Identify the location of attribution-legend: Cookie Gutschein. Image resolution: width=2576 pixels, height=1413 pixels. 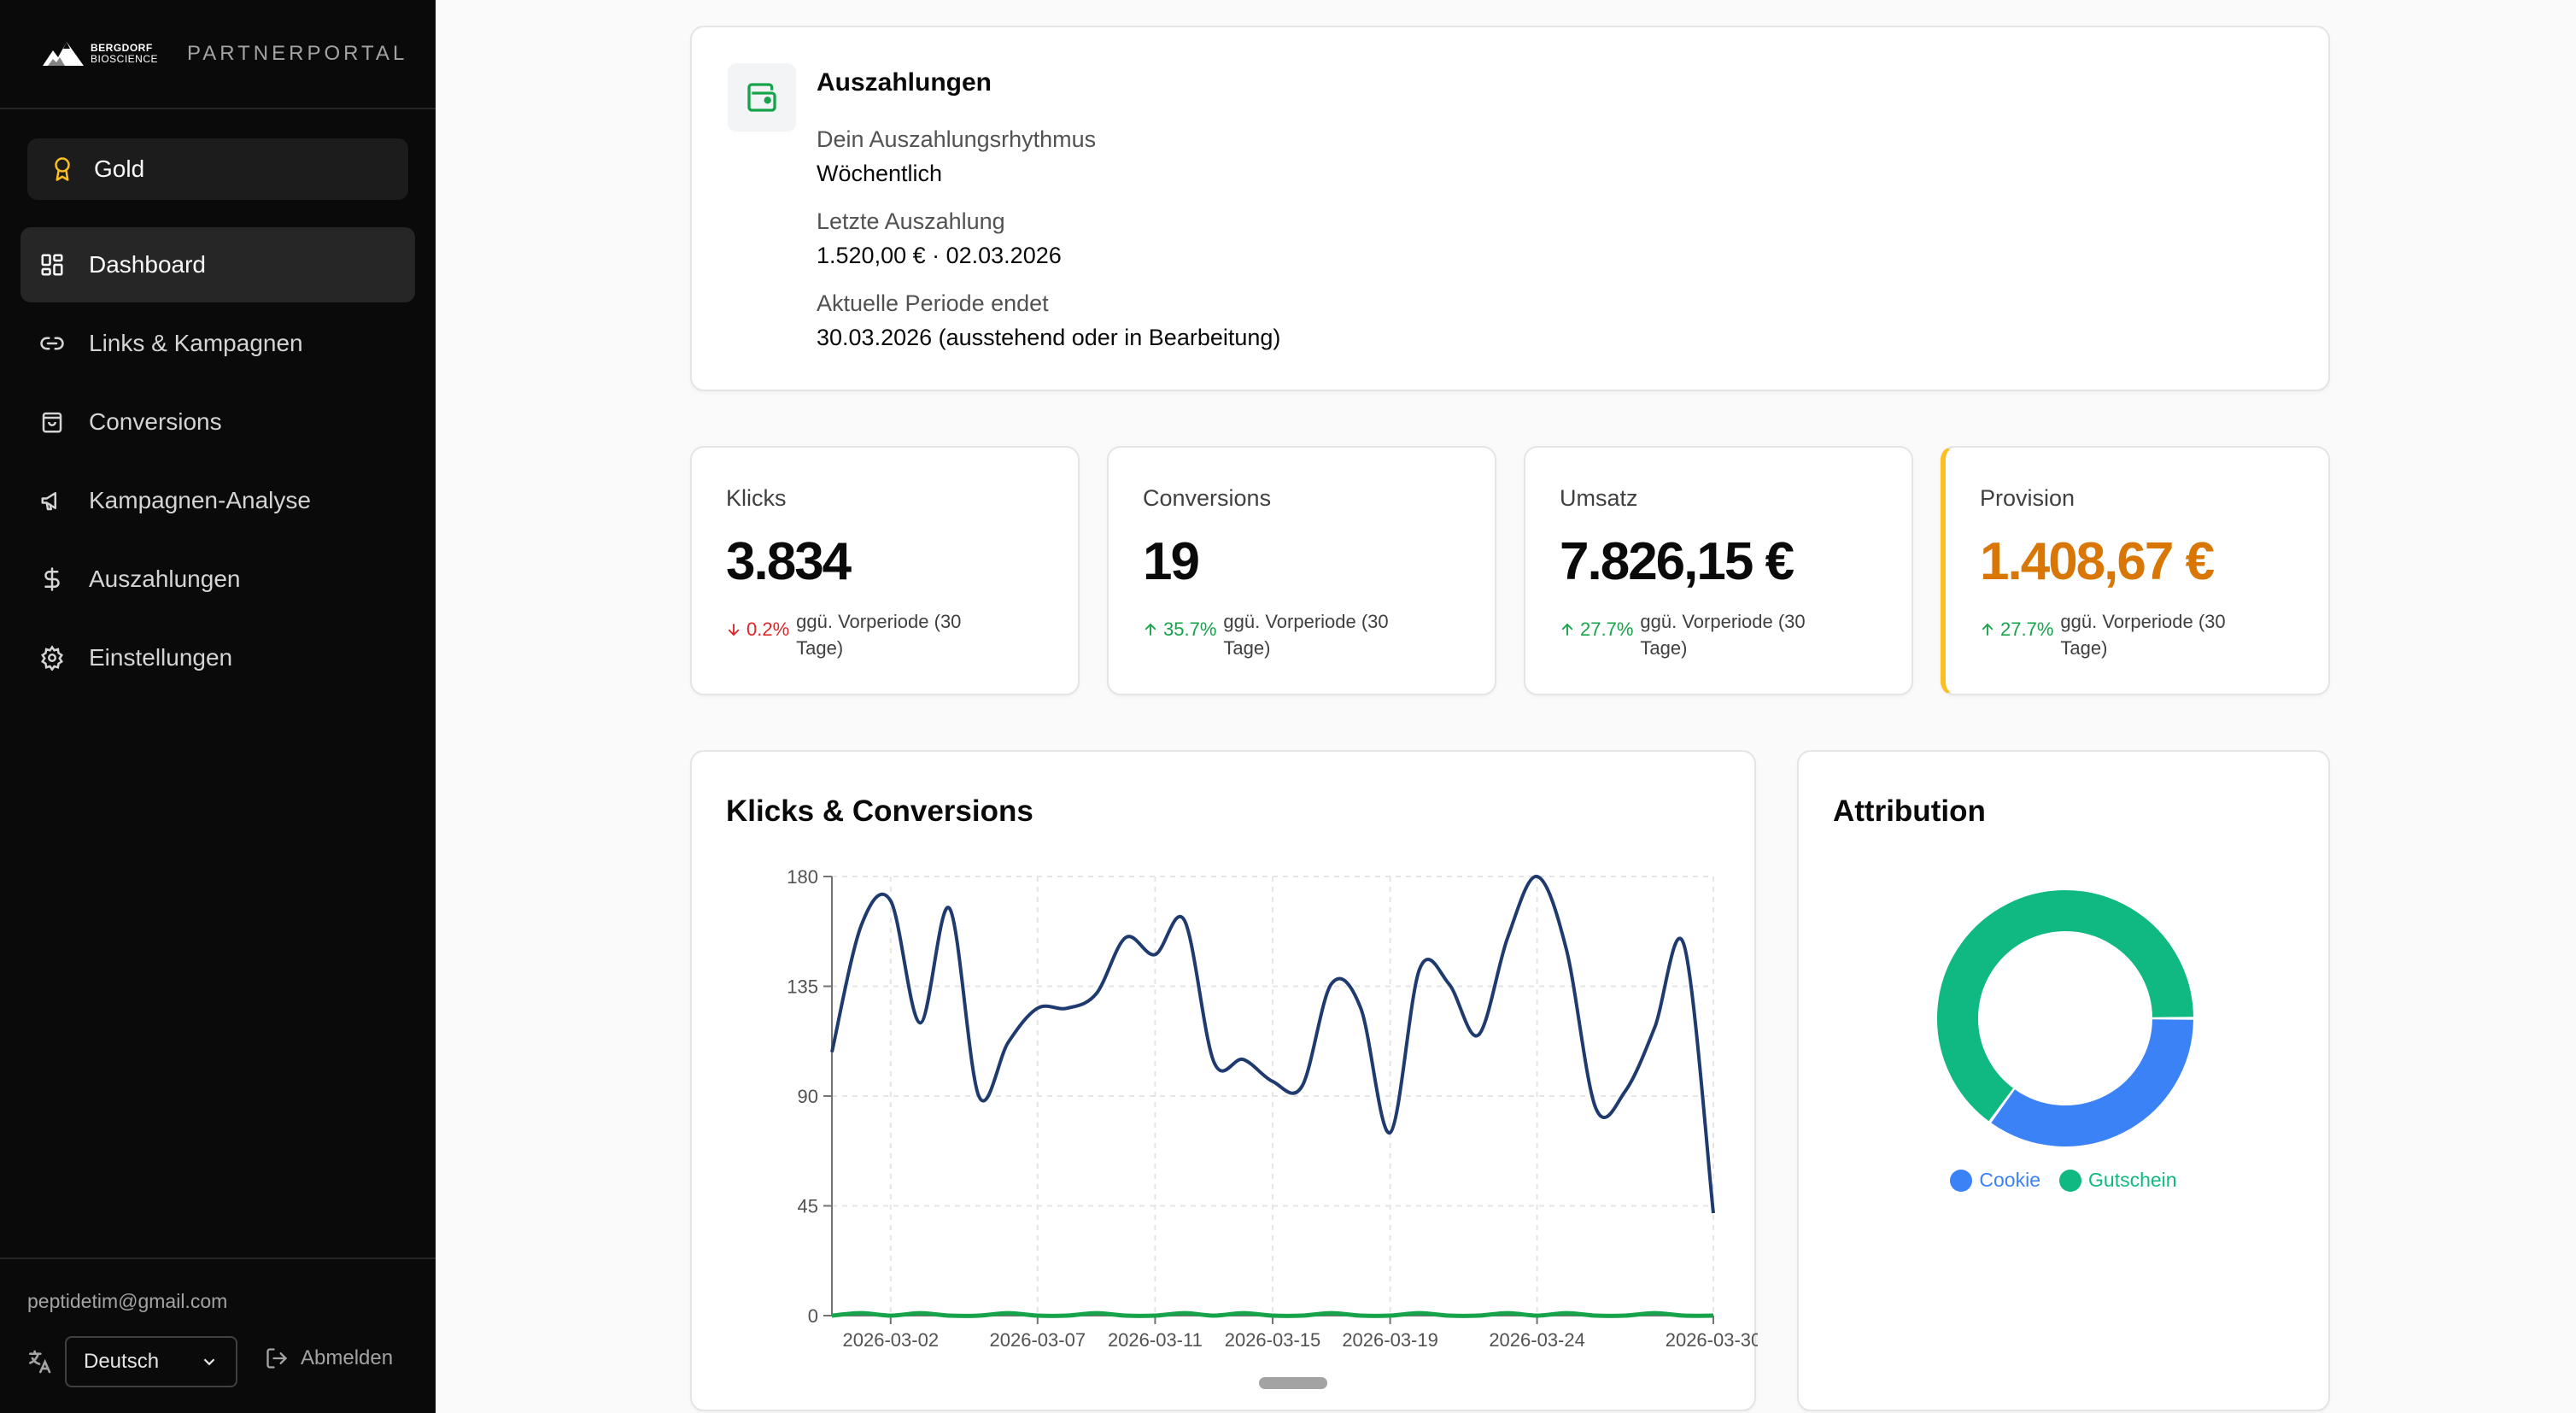
(2063, 1180).